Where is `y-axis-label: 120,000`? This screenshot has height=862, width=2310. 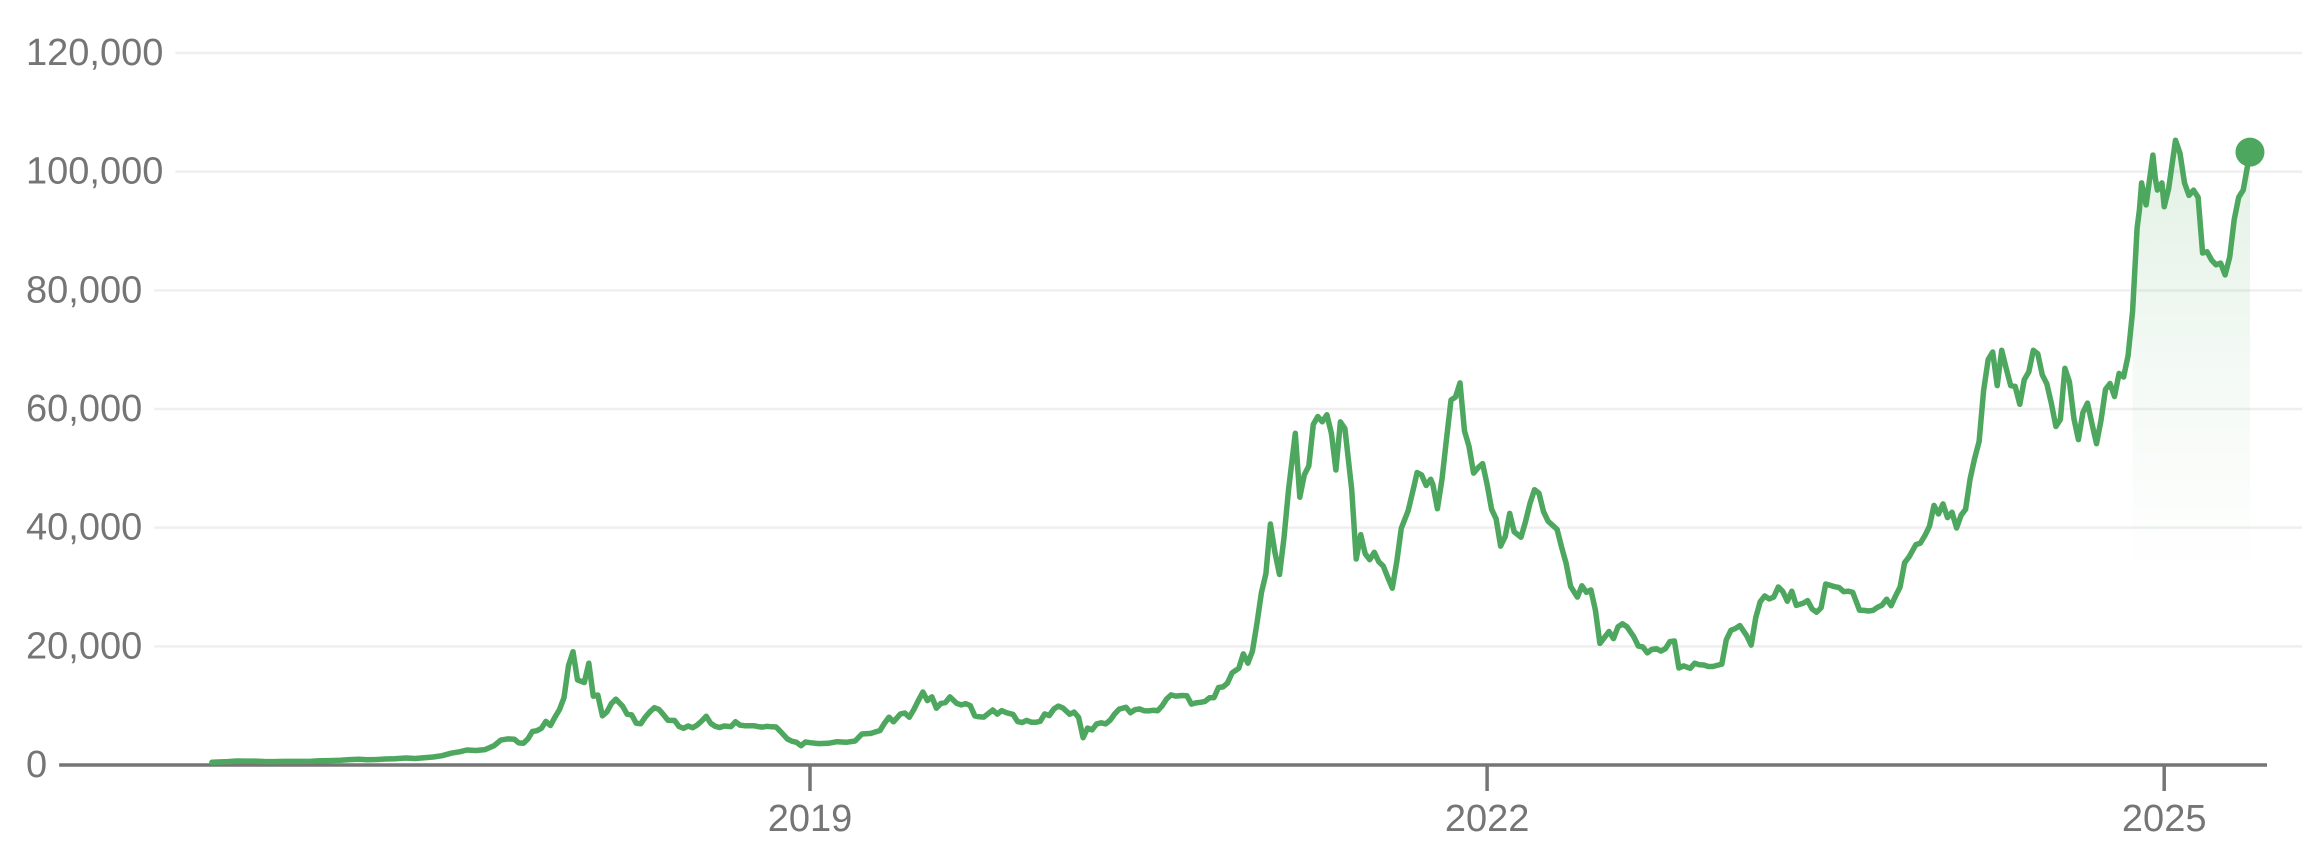
y-axis-label: 120,000 is located at coordinates (94, 53).